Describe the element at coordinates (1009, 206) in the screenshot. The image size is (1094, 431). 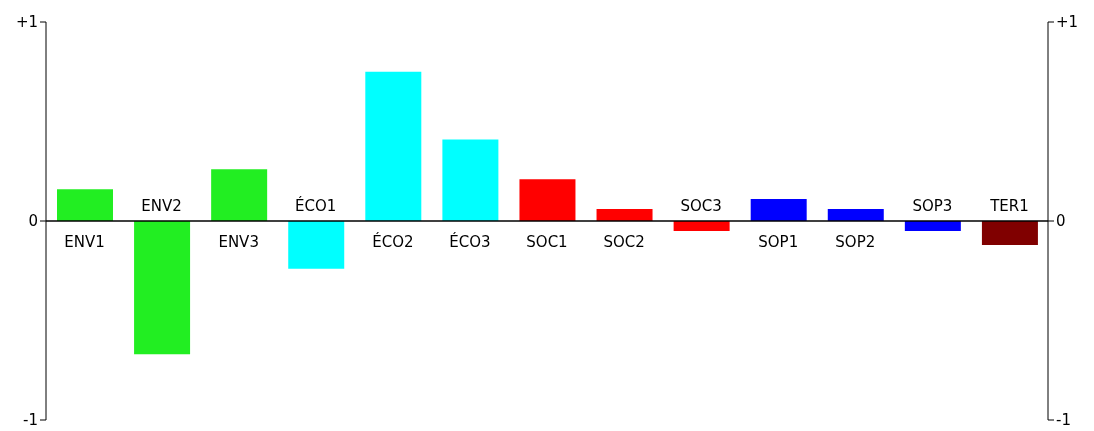
I see `x-tick-label: TER1` at that location.